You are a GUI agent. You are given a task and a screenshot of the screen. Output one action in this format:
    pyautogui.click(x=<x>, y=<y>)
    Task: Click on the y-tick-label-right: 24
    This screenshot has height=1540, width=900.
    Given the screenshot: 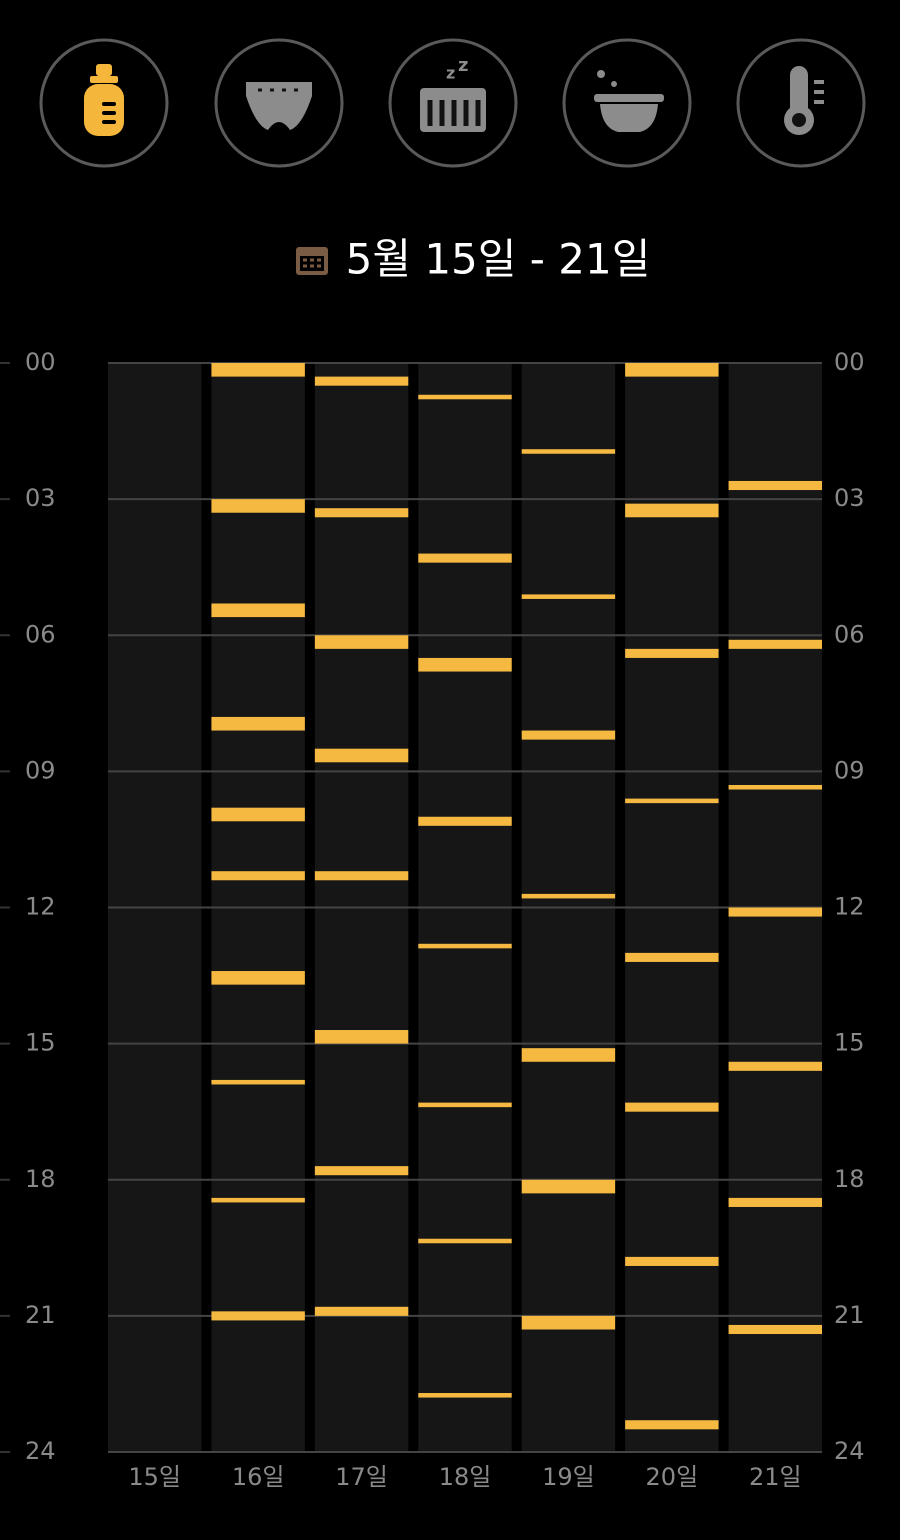 What is the action you would take?
    pyautogui.click(x=849, y=1451)
    